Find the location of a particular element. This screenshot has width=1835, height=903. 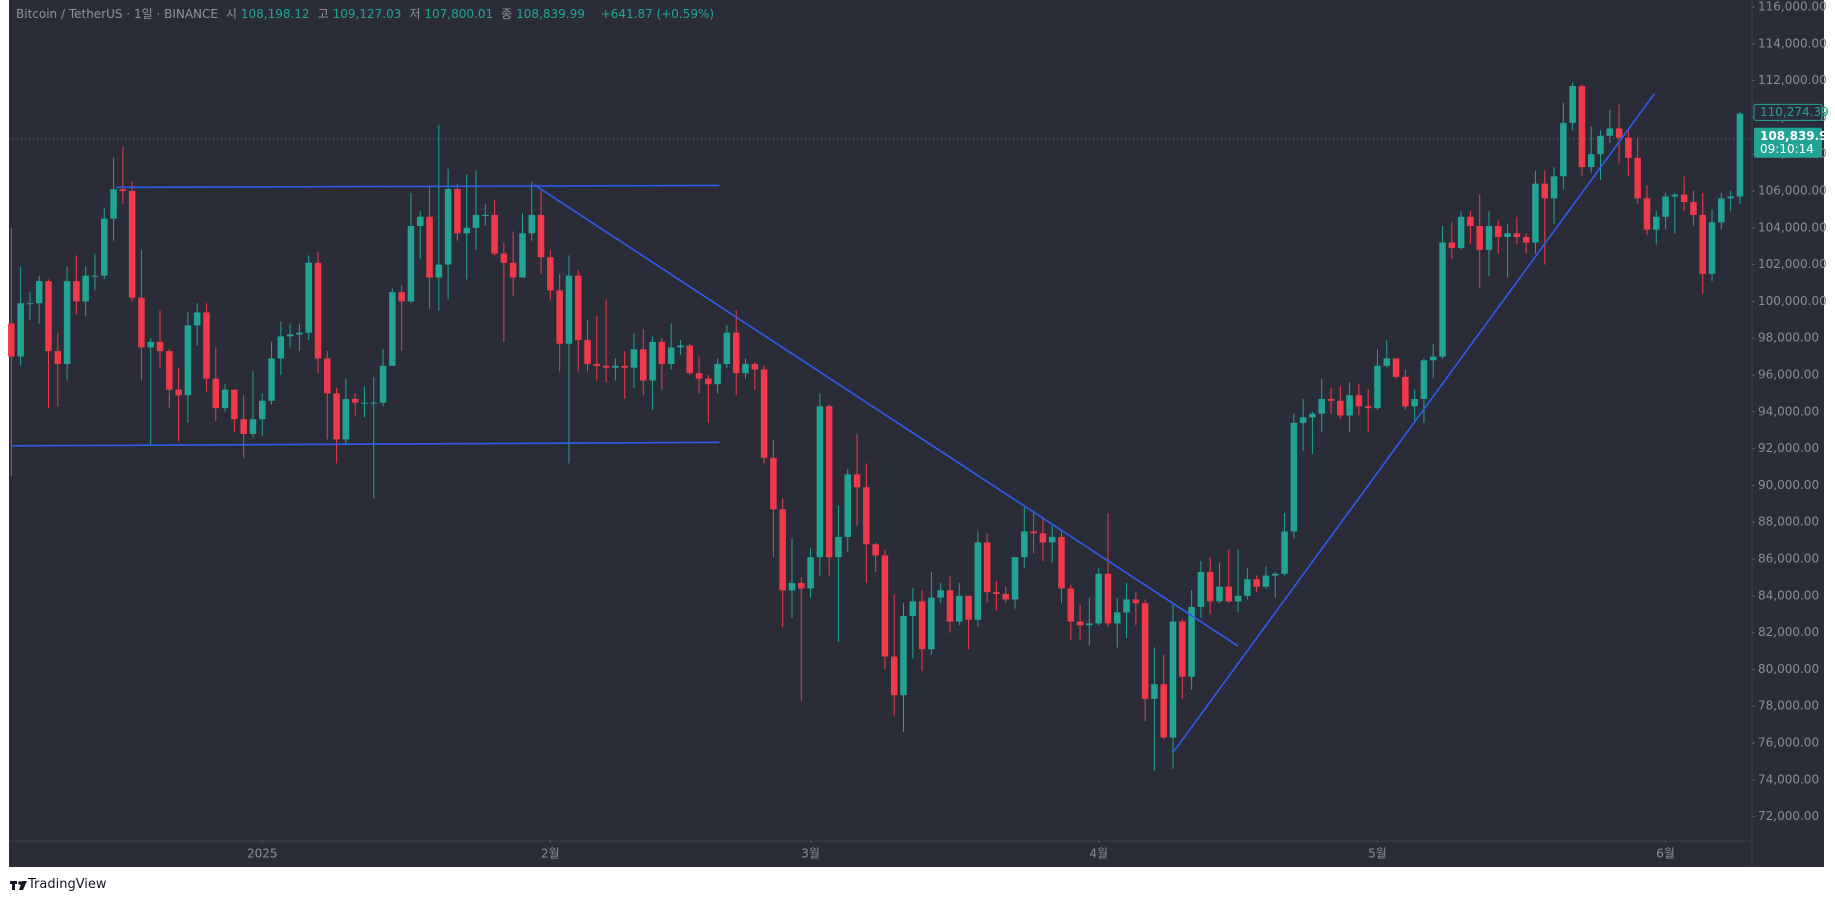

x-tick-label: 5월 is located at coordinates (1377, 854).